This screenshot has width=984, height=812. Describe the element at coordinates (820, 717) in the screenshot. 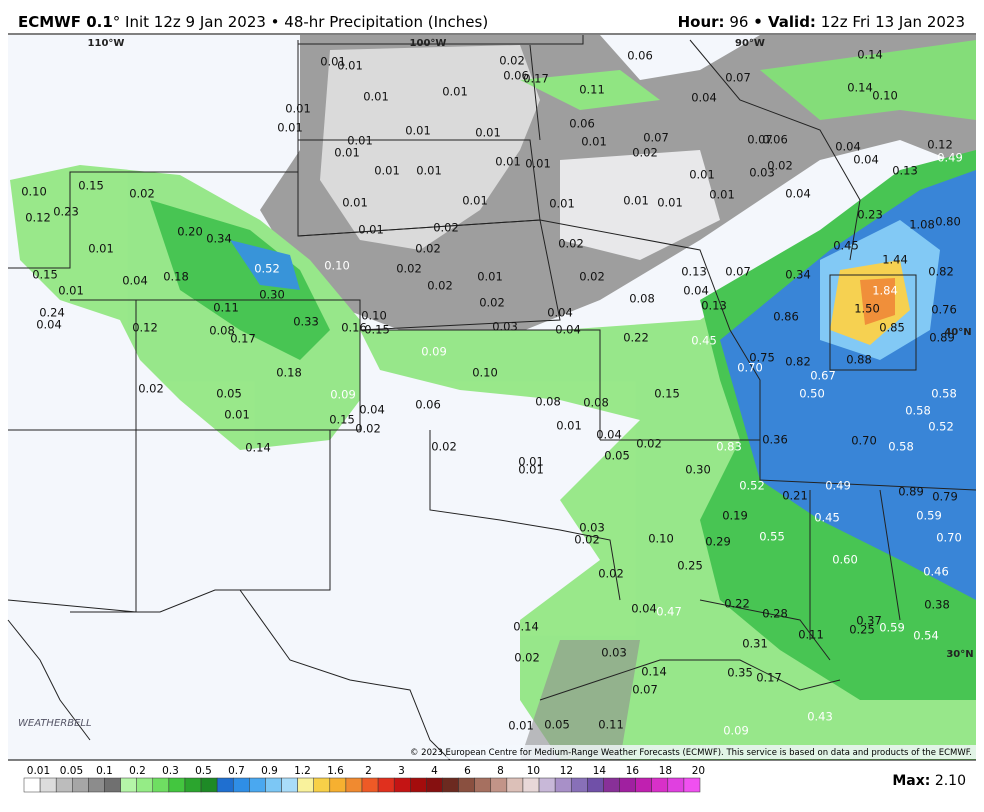

I see `precip-value: 0.43` at that location.